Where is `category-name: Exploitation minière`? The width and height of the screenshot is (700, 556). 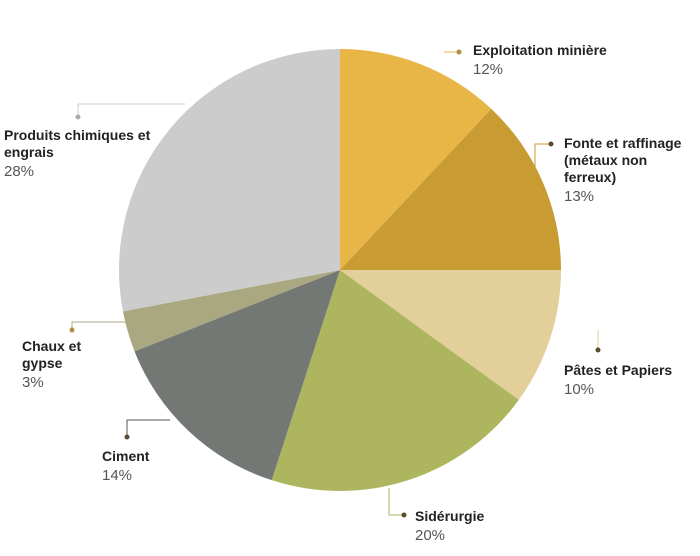 category-name: Exploitation minière is located at coordinates (540, 50).